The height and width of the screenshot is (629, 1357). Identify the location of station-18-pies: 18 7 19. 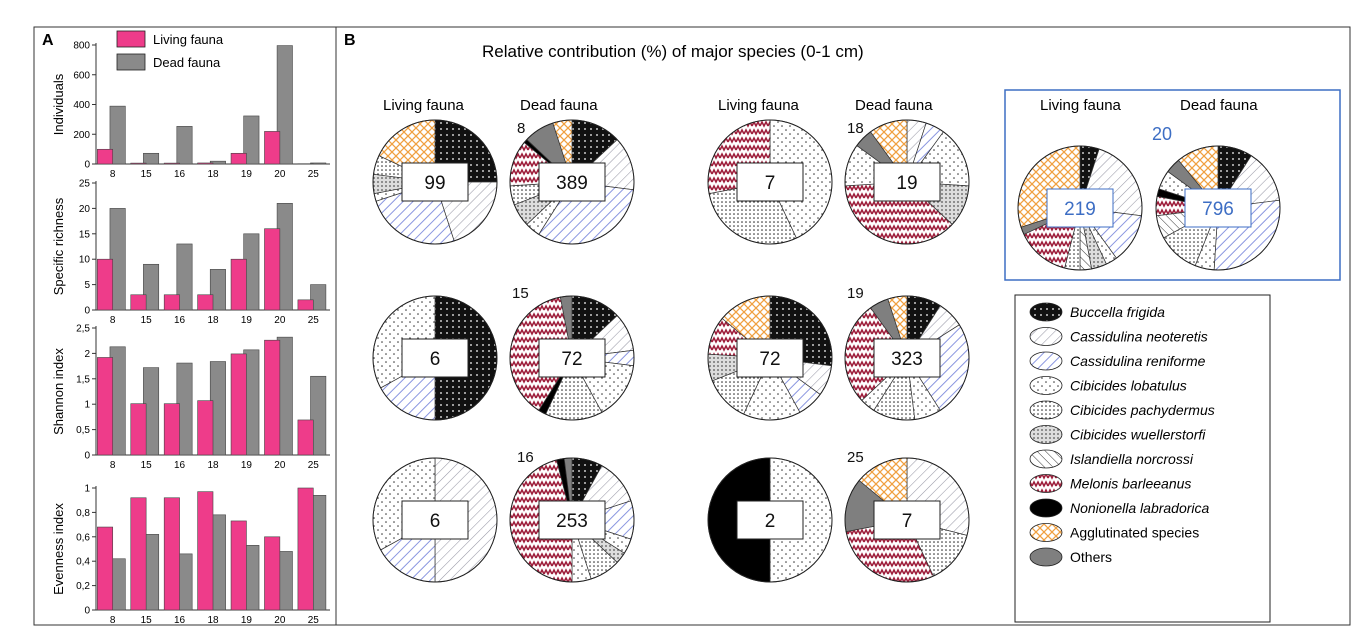
(838, 182).